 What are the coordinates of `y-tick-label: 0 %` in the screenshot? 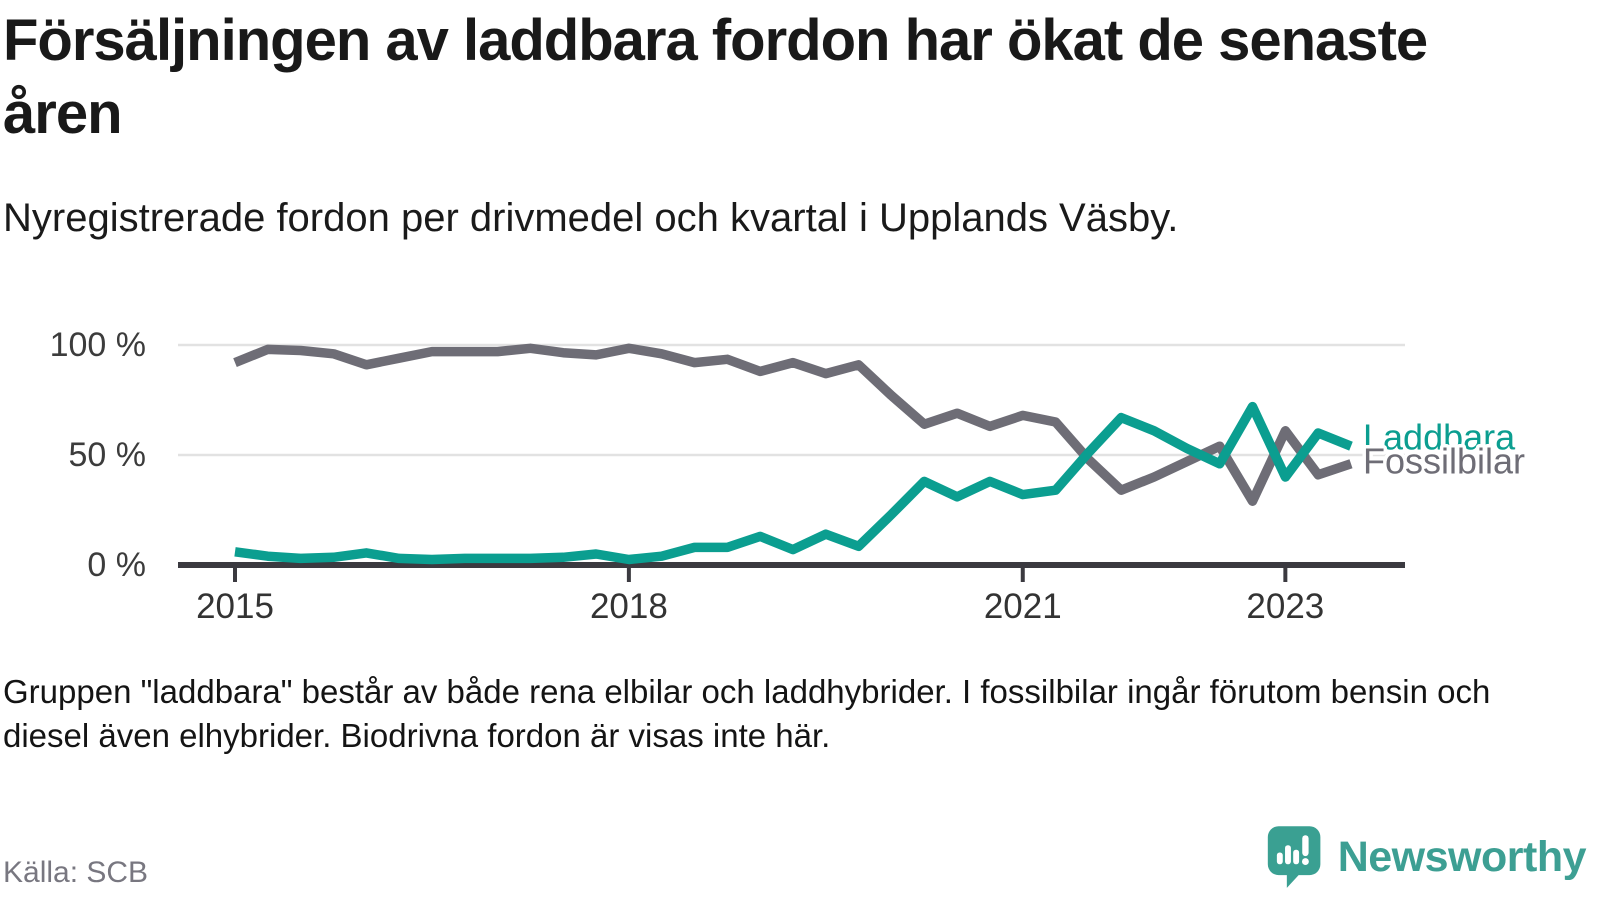 It's located at (116, 565).